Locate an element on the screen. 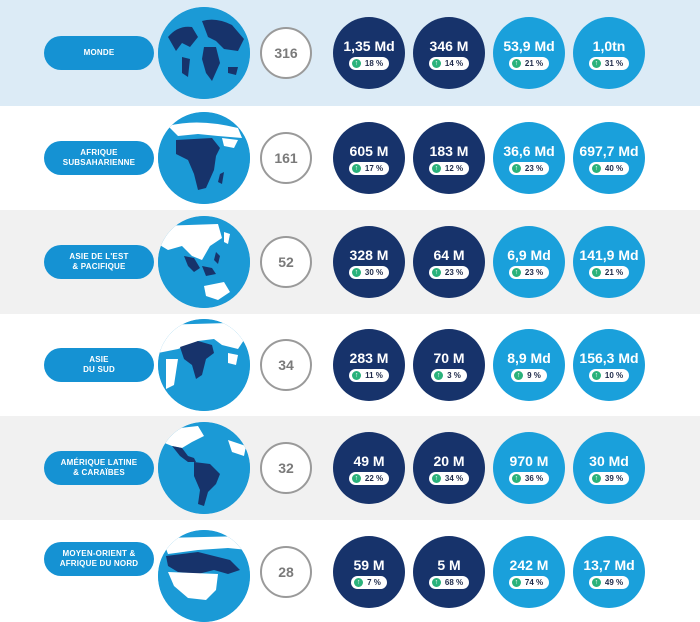  stat-percent-badge: ↑ 12 % is located at coordinates (449, 168).